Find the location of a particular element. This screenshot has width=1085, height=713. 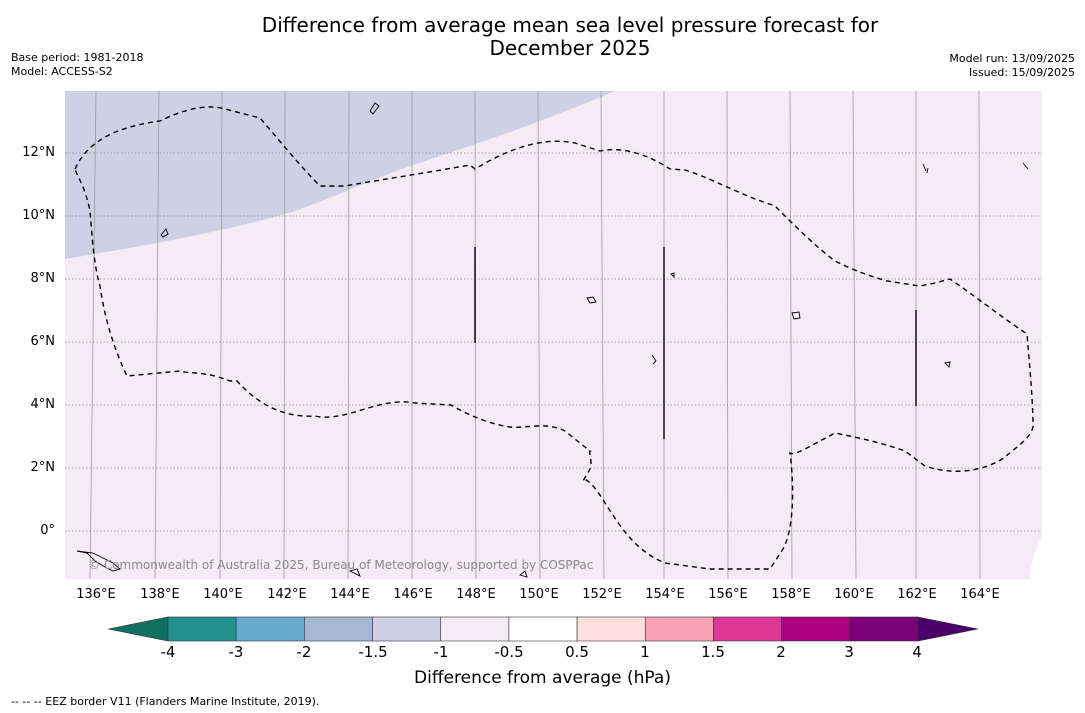

lon-label-152e: 152°E is located at coordinates (602, 594).